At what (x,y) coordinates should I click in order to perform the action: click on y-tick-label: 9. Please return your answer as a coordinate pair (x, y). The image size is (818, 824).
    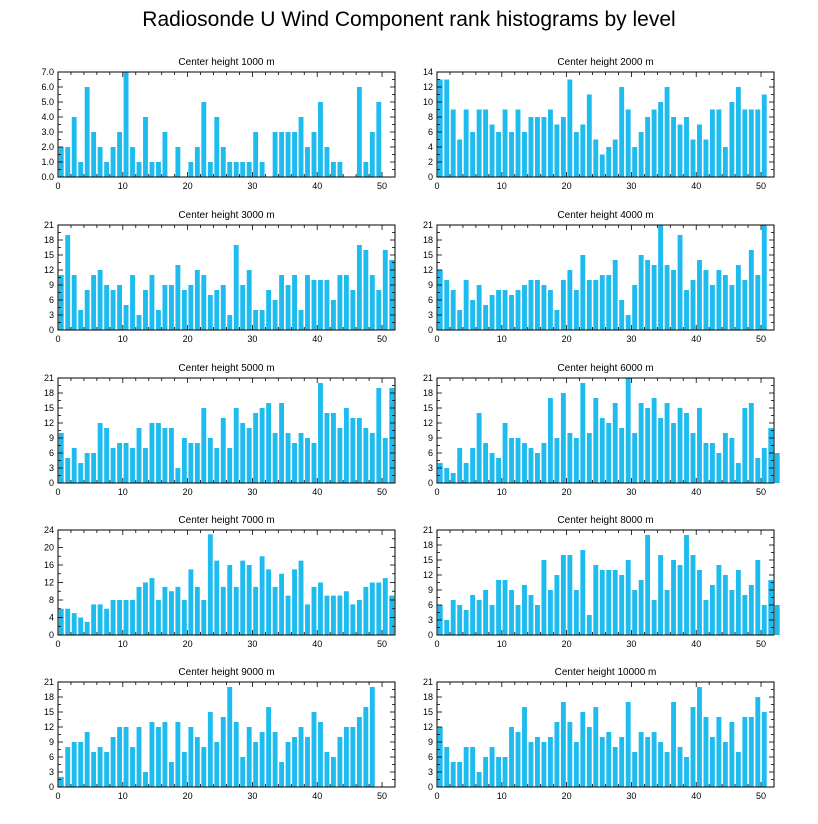
    Looking at the image, I should click on (430, 590).